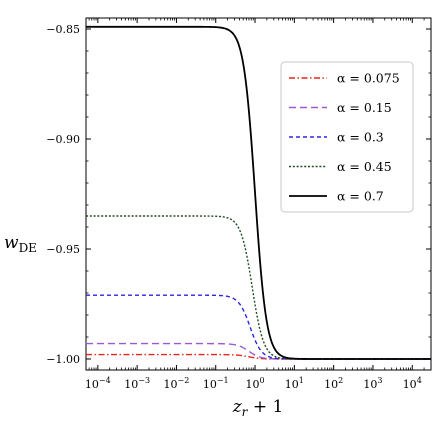 This screenshot has height=421, width=436. I want to click on y-tick-label: −0.85, so click(63, 29).